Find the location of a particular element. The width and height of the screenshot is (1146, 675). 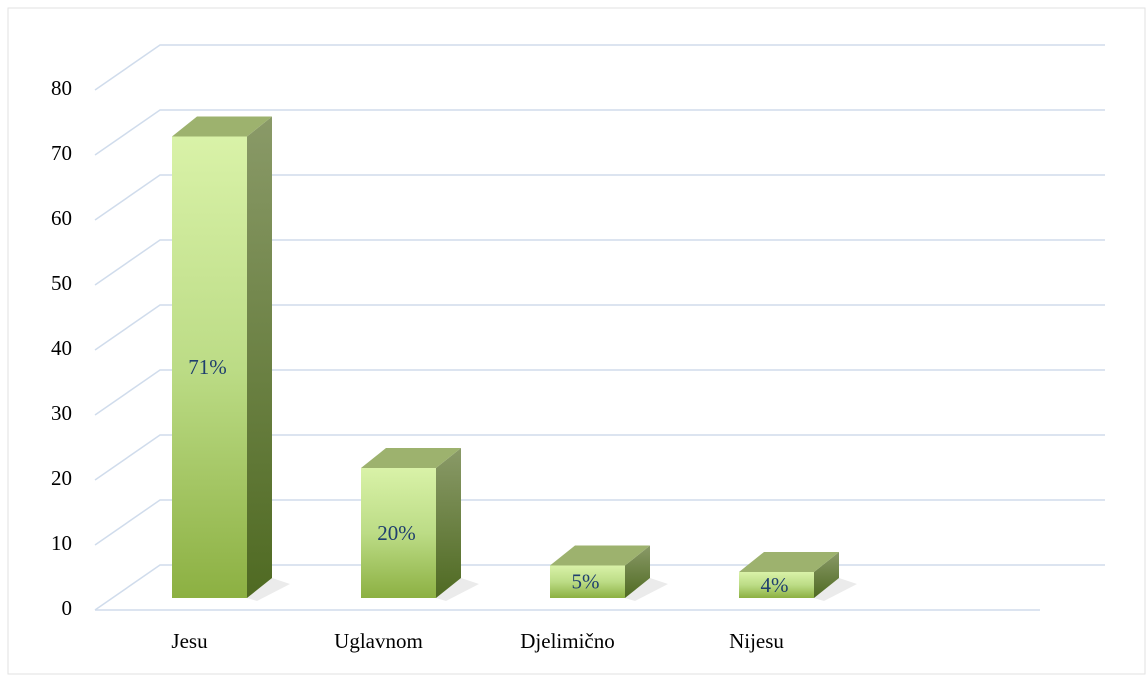

value-label: 5% is located at coordinates (586, 582).